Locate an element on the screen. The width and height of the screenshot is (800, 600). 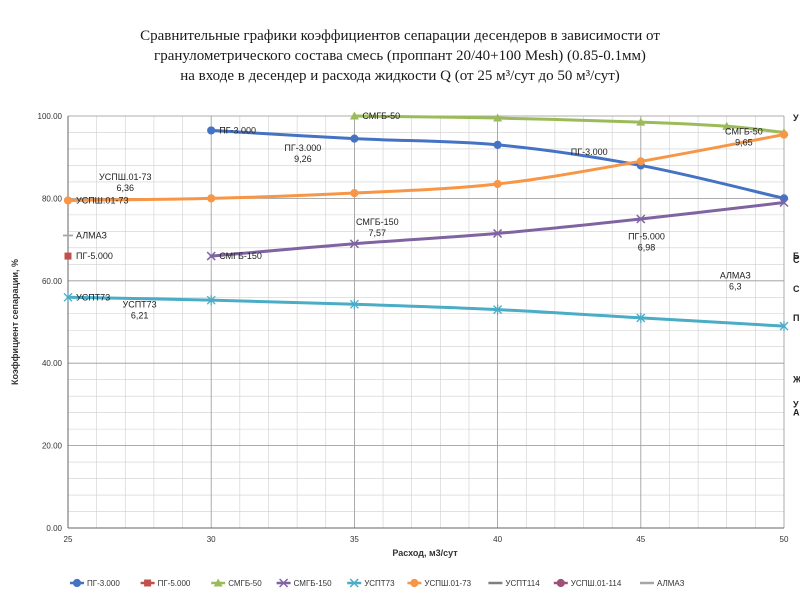
annotation-label: 6,98 is located at coordinates (647, 248).